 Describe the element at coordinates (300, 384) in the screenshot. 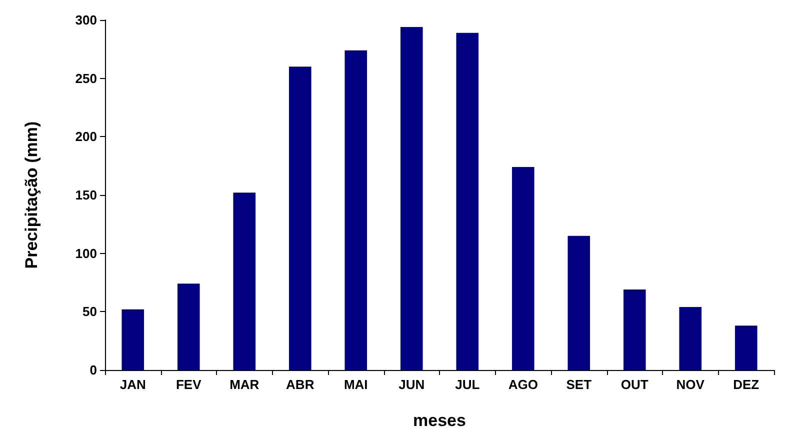

I see `x-tick-label: ABR` at that location.